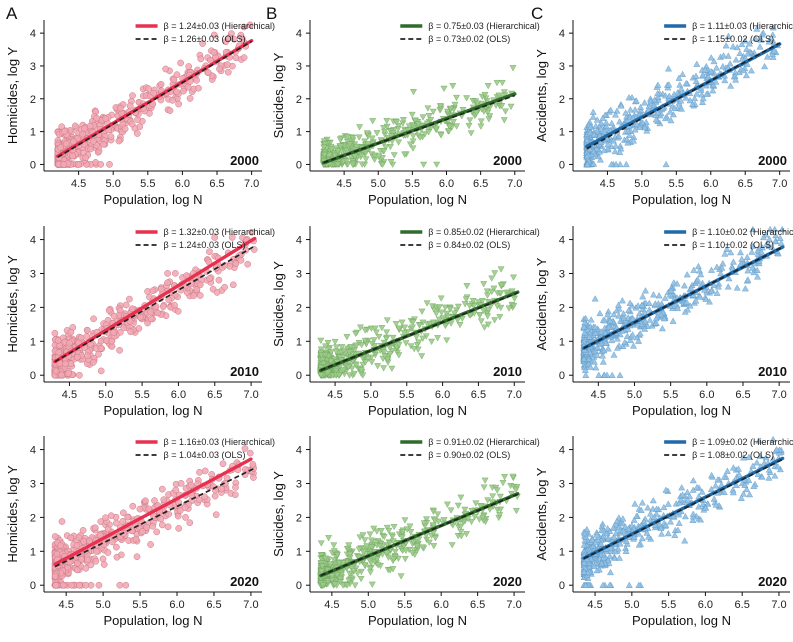 The height and width of the screenshot is (642, 793). I want to click on x-axis-label: Population, log N, so click(417, 410).